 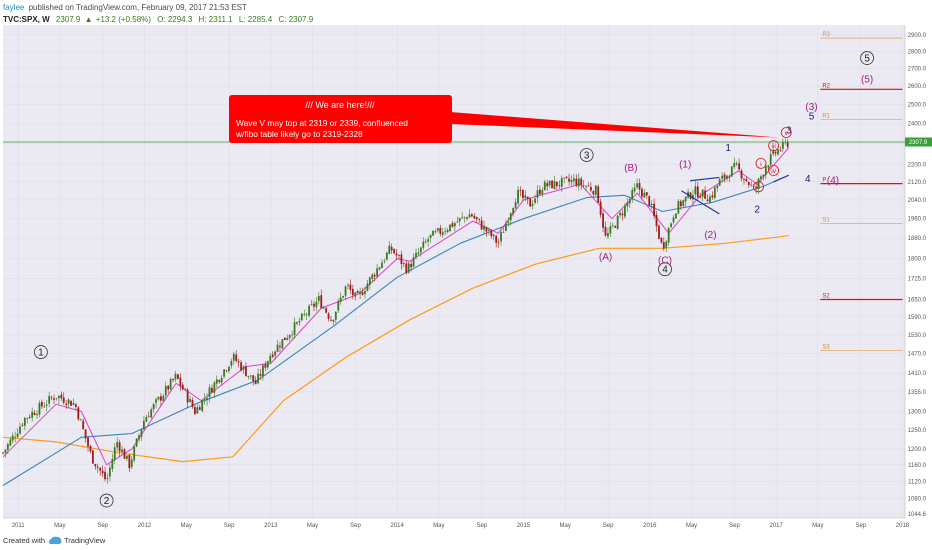 I want to click on price-tick-label: 2900.0, so click(x=917, y=36).